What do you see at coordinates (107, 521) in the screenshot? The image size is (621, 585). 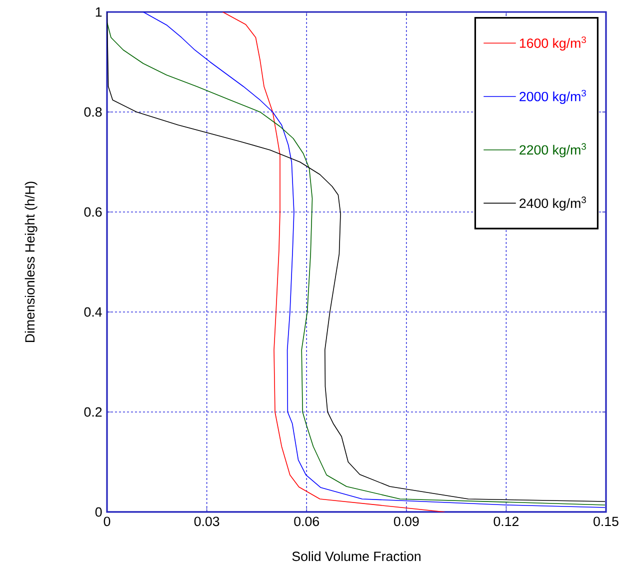 I see `x-tick-label: 0` at bounding box center [107, 521].